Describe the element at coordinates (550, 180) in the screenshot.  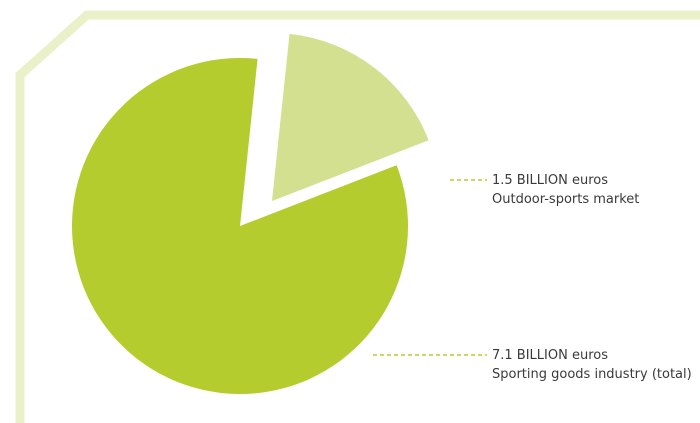
I see `data-label-outdoor-value: 1.5 BILLION euros` at that location.